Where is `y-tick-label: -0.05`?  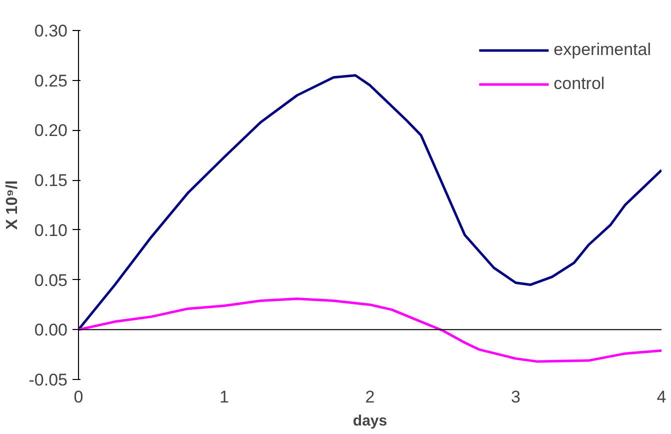 y-tick-label: -0.05 is located at coordinates (48, 380).